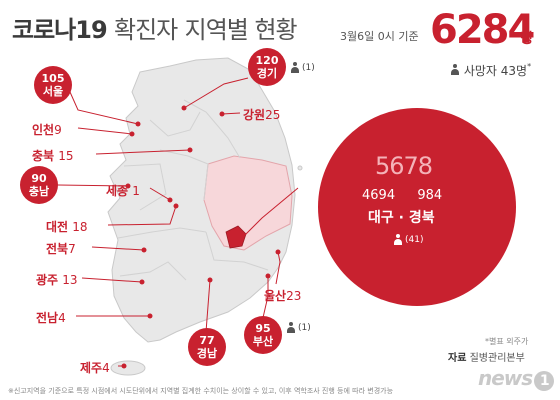 Image resolution: width=560 pixels, height=400 pixels. What do you see at coordinates (136, 191) in the screenshot?
I see `sejong-count: 1` at bounding box center [136, 191].